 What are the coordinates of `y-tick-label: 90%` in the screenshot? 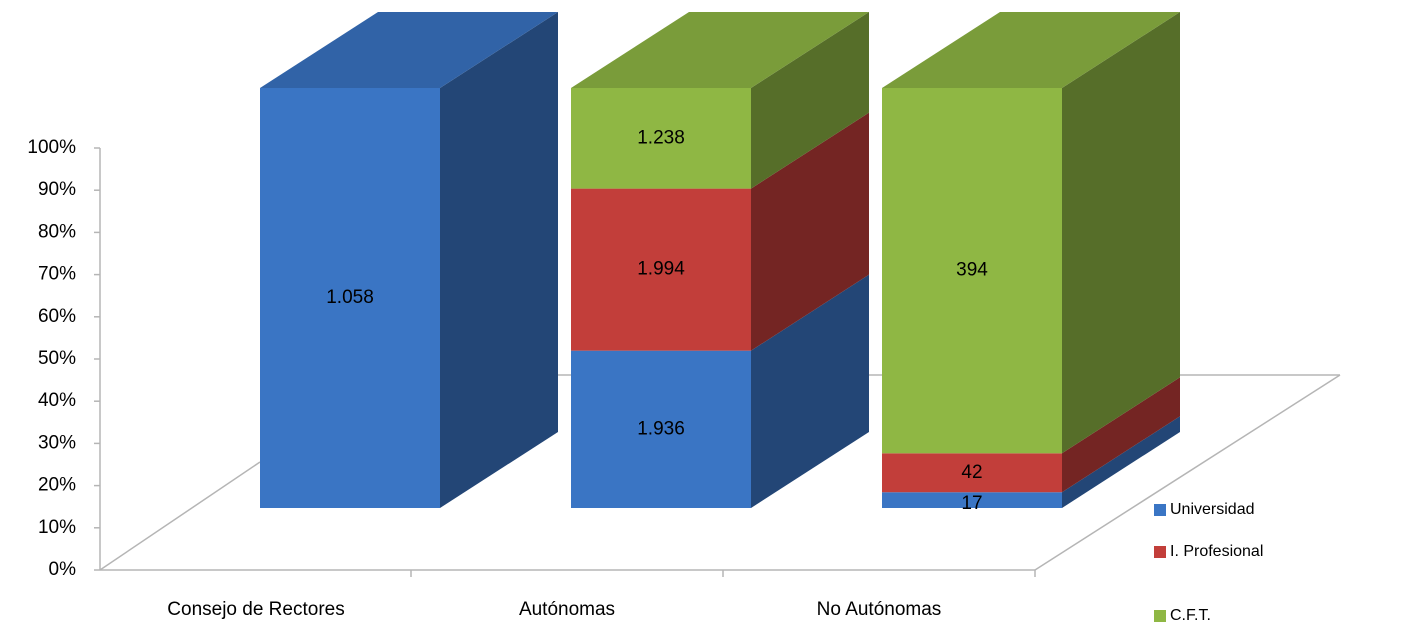 It's located at (57, 189).